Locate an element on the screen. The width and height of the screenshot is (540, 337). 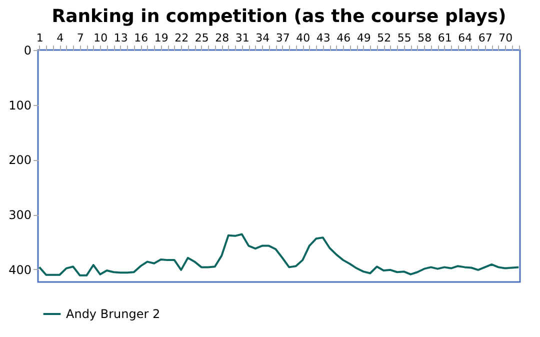
x-tick-label: 7 is located at coordinates (80, 38).